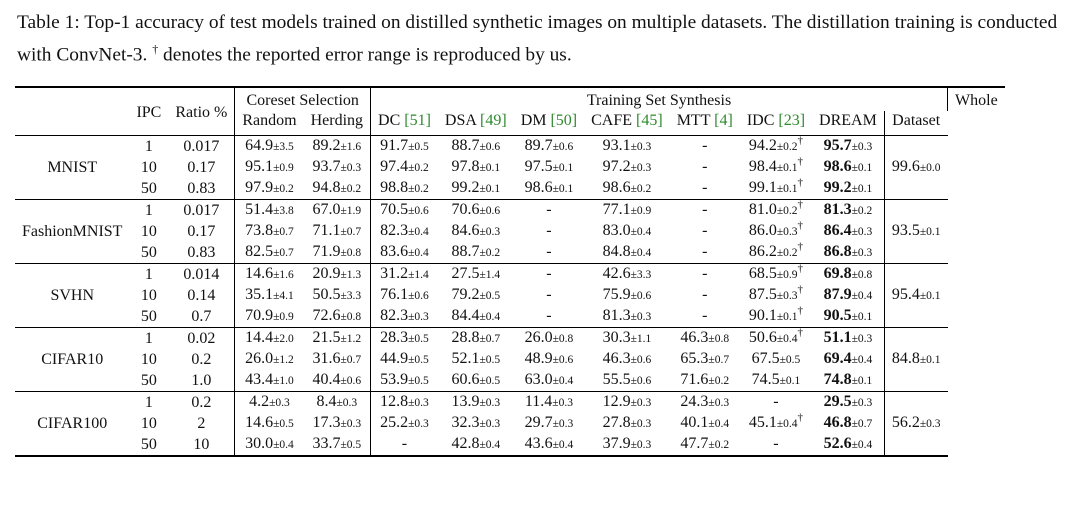  Describe the element at coordinates (616, 337) in the screenshot. I see `accuracy-value: 30.3` at that location.